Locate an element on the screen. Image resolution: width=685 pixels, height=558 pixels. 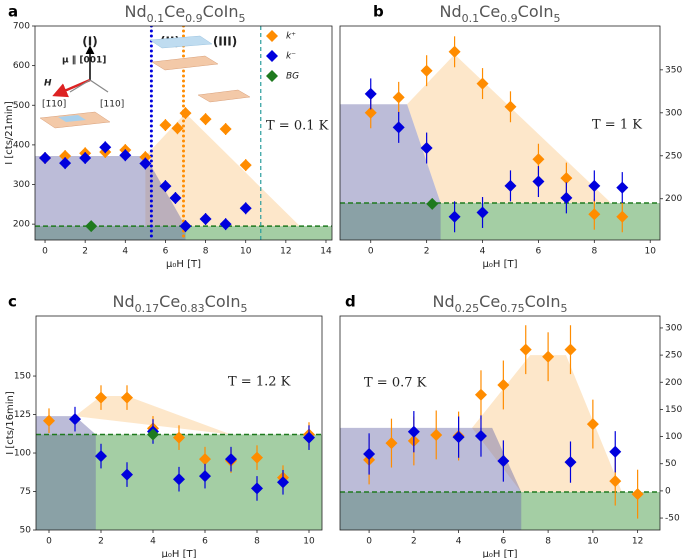
panel-letter: d is located at coordinates (350, 302).